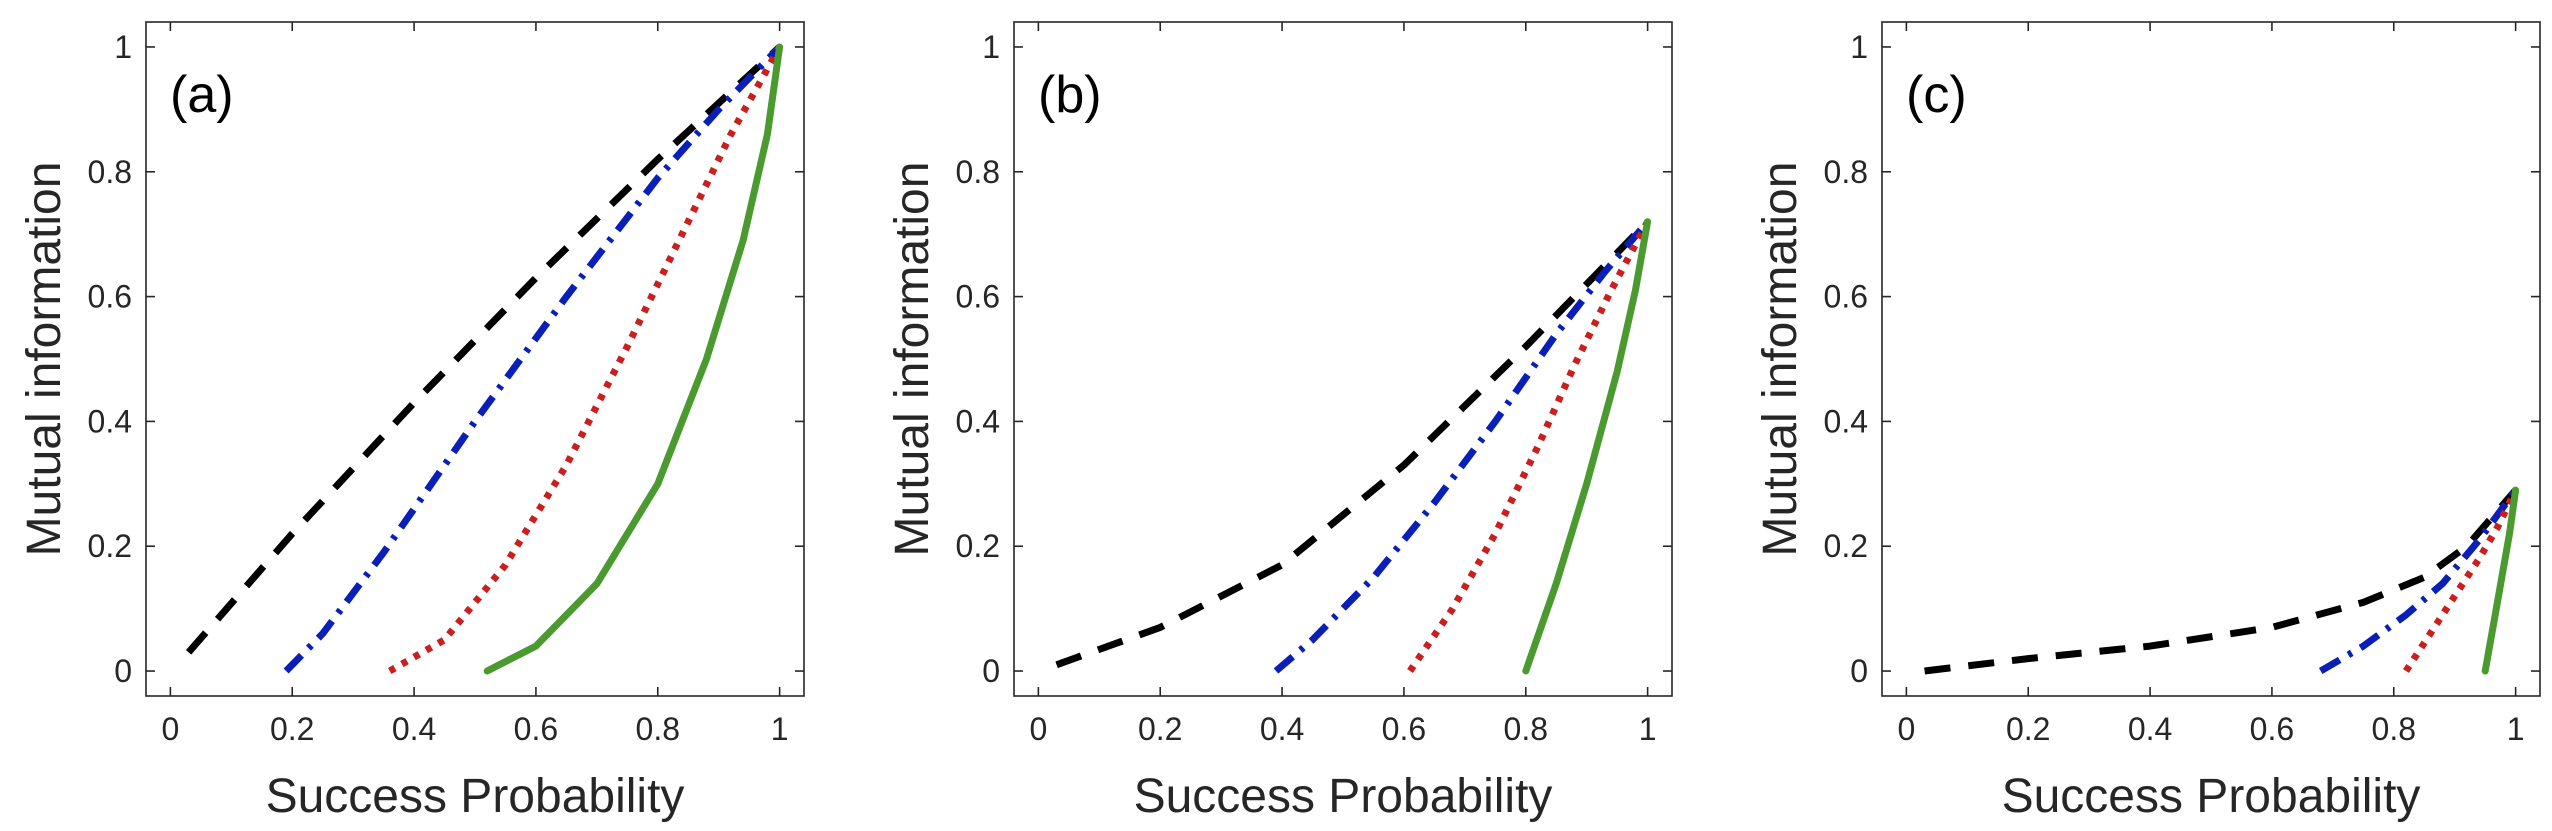 Image resolution: width=2552 pixels, height=831 pixels. What do you see at coordinates (1936, 95) in the screenshot?
I see `panel-label: (c)` at bounding box center [1936, 95].